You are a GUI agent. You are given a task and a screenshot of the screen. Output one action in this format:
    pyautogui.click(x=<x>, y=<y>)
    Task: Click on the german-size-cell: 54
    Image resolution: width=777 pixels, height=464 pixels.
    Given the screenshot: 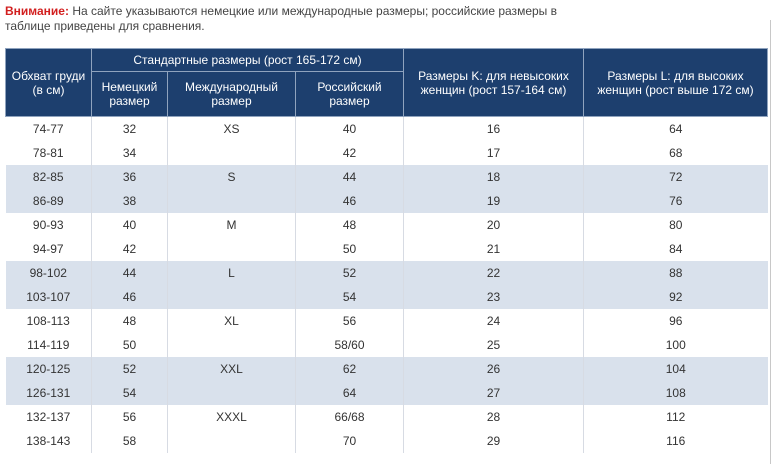 What is the action you would take?
    pyautogui.click(x=129, y=393)
    